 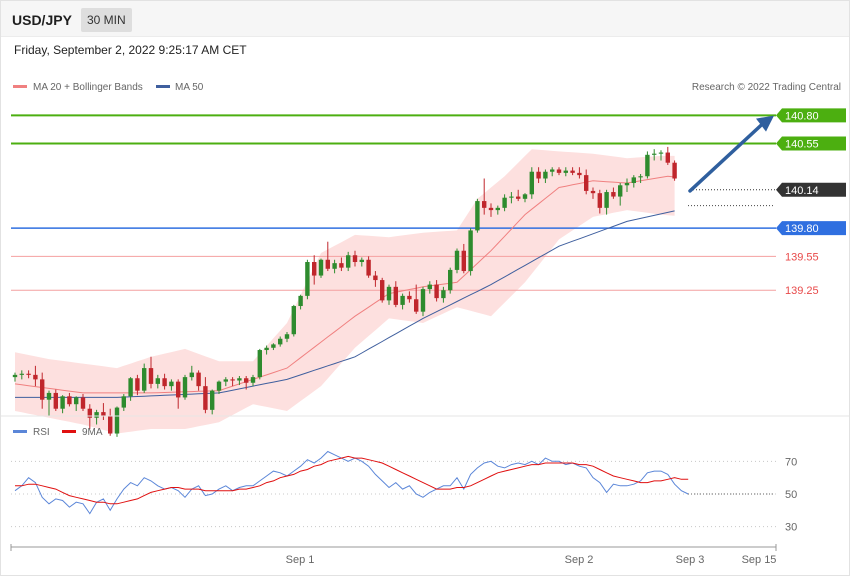 I want to click on datetime-label: Friday, September 2, 2022 9:25:17 AM CET, so click(x=130, y=50).